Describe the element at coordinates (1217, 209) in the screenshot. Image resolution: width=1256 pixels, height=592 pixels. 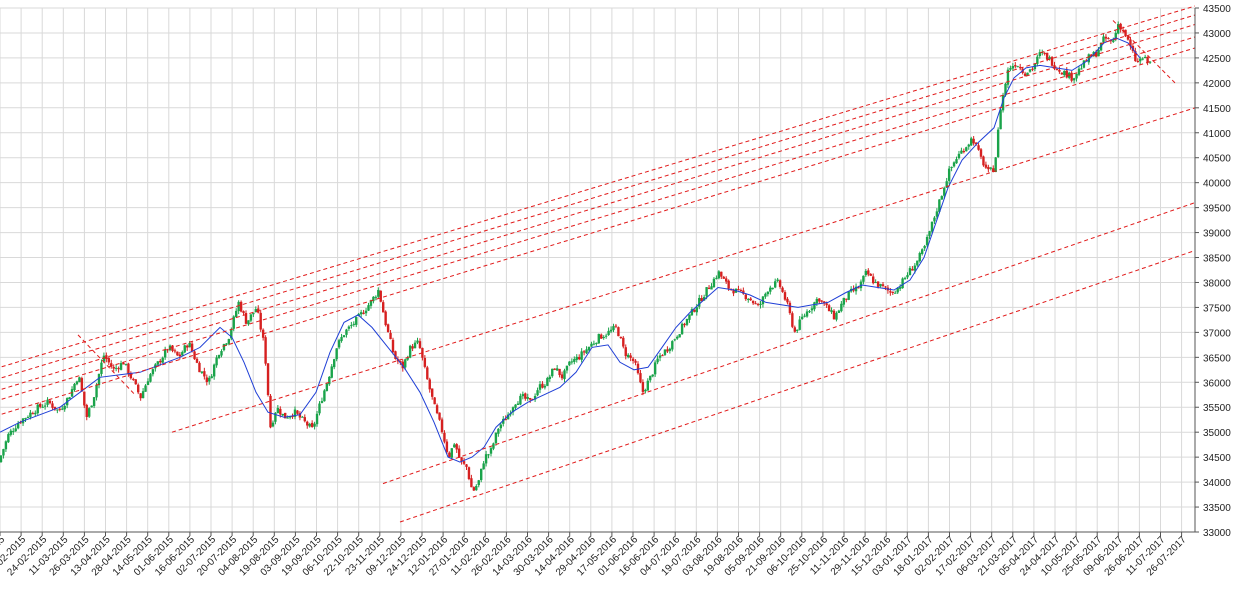
I see `y-tick-label: 39500` at that location.